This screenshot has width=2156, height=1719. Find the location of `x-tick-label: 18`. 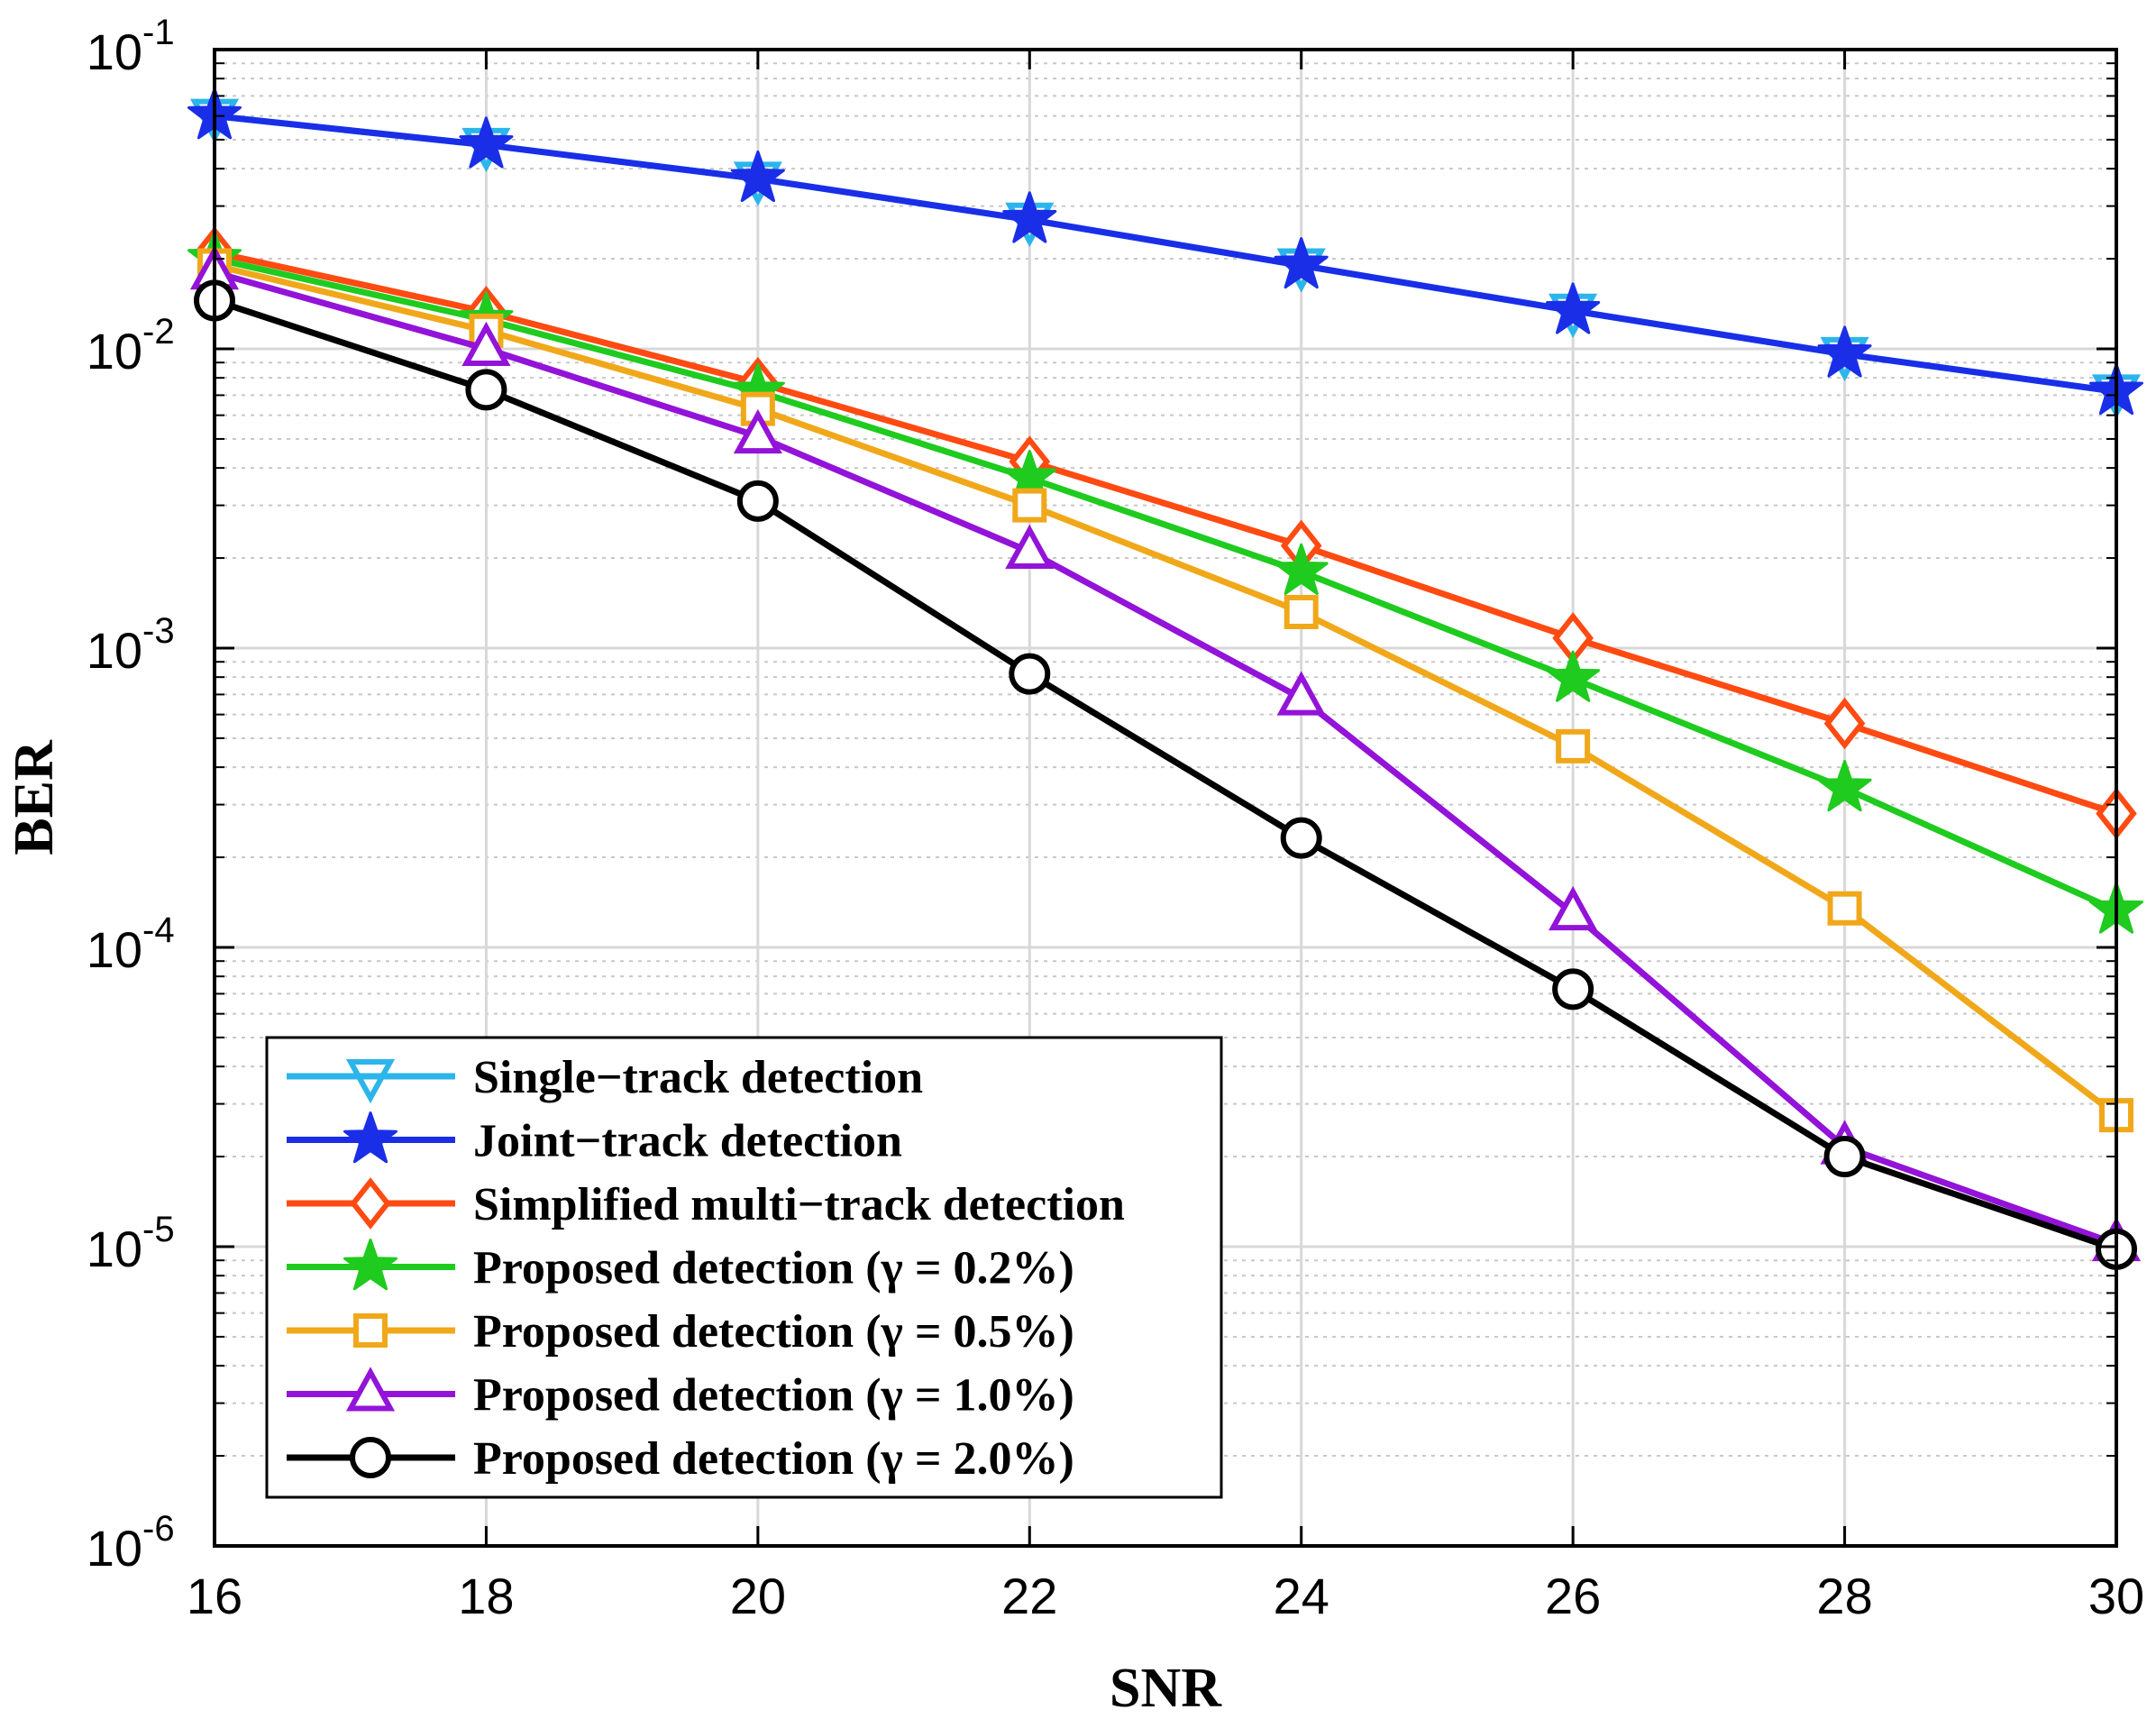

x-tick-label: 18 is located at coordinates (486, 1596).